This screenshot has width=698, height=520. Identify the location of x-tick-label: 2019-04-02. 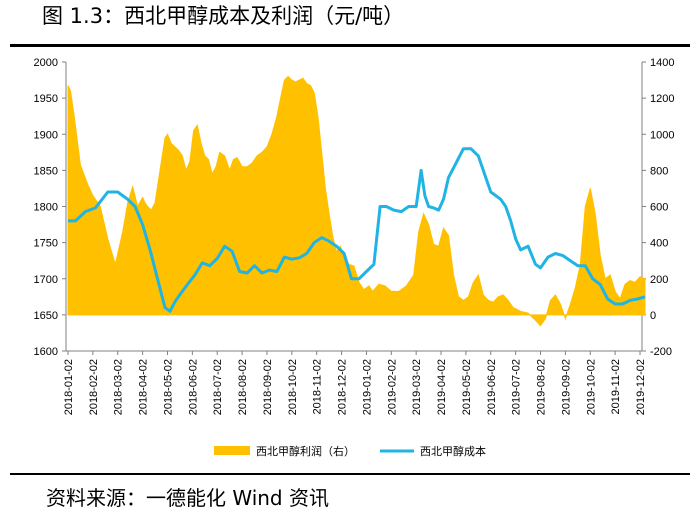
(442, 387).